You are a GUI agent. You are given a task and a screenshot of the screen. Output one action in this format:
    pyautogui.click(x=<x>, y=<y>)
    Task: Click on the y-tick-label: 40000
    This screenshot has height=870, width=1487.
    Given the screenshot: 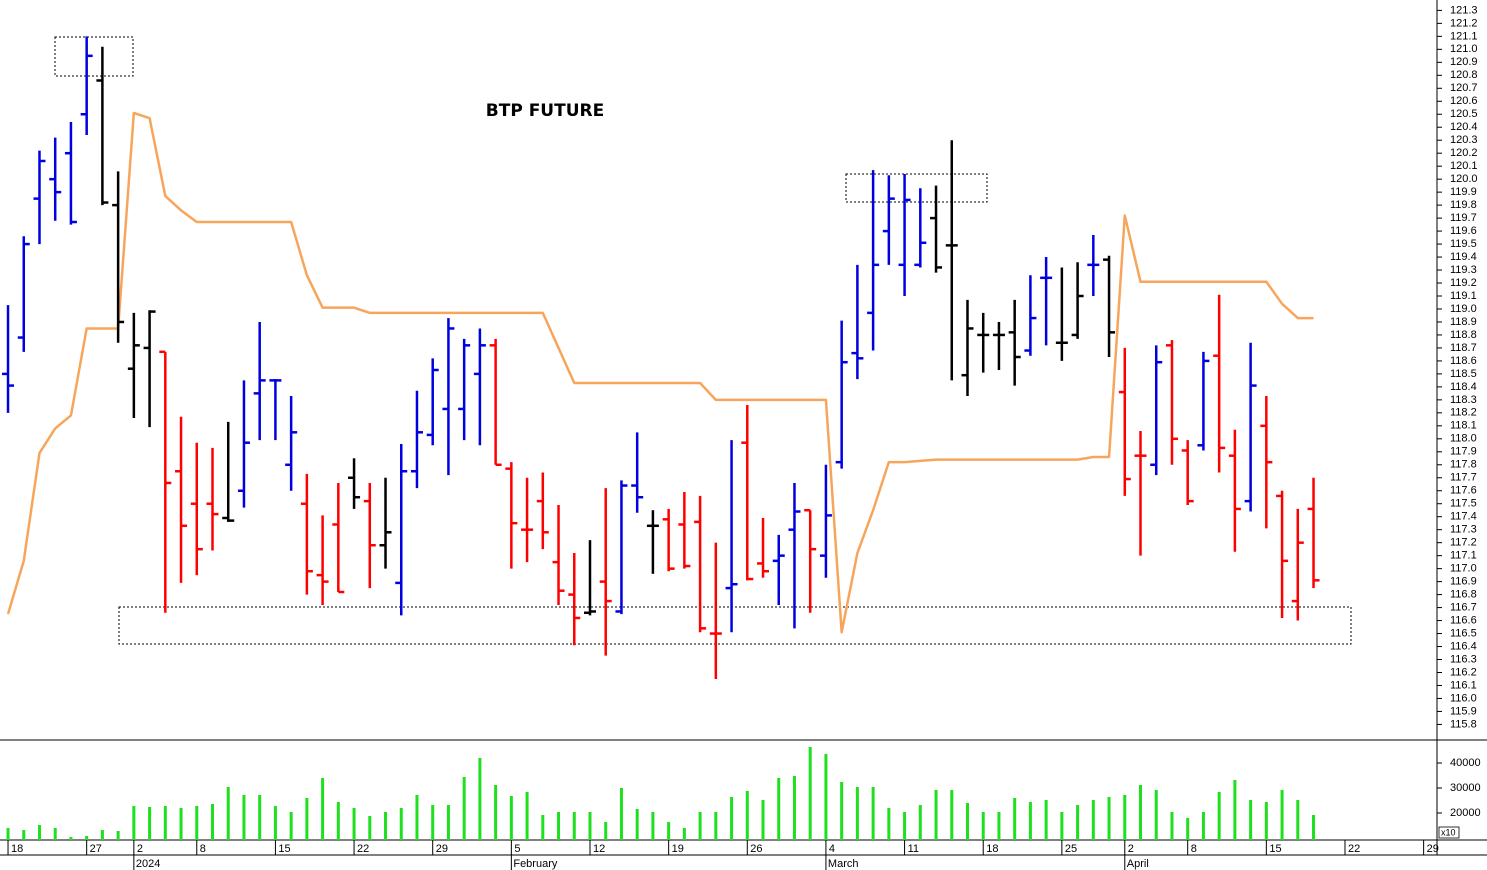 What is the action you would take?
    pyautogui.click(x=1465, y=763)
    